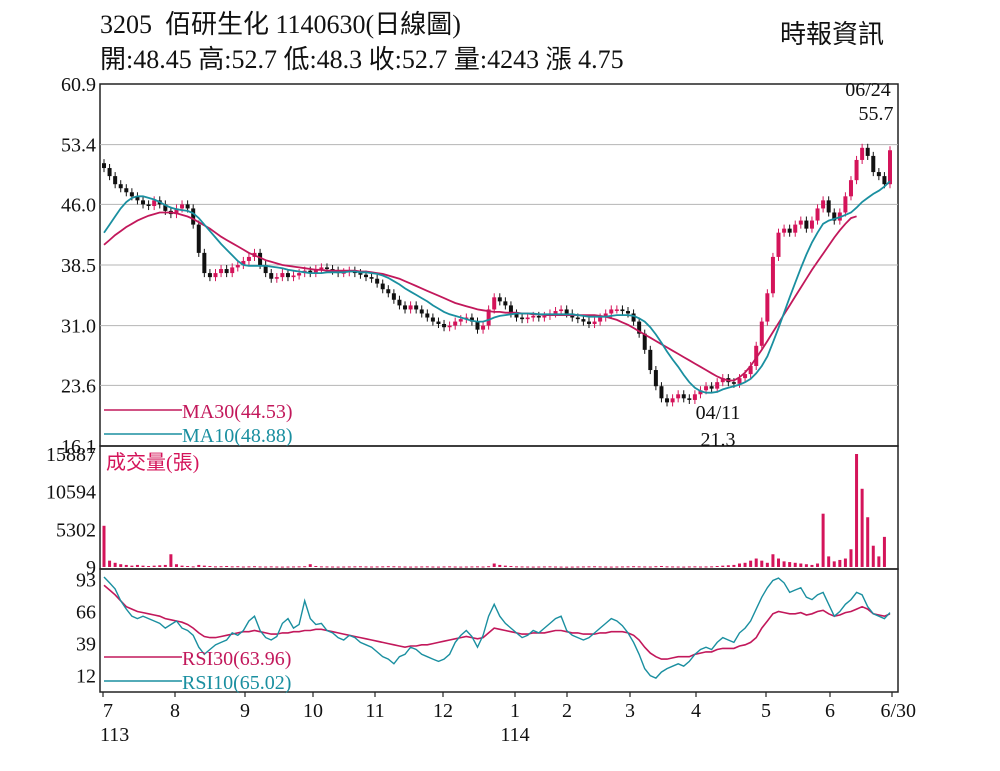  What do you see at coordinates (236, 683) in the screenshot?
I see `legend-label-rsi10: RSI10(65.02)` at bounding box center [236, 683].